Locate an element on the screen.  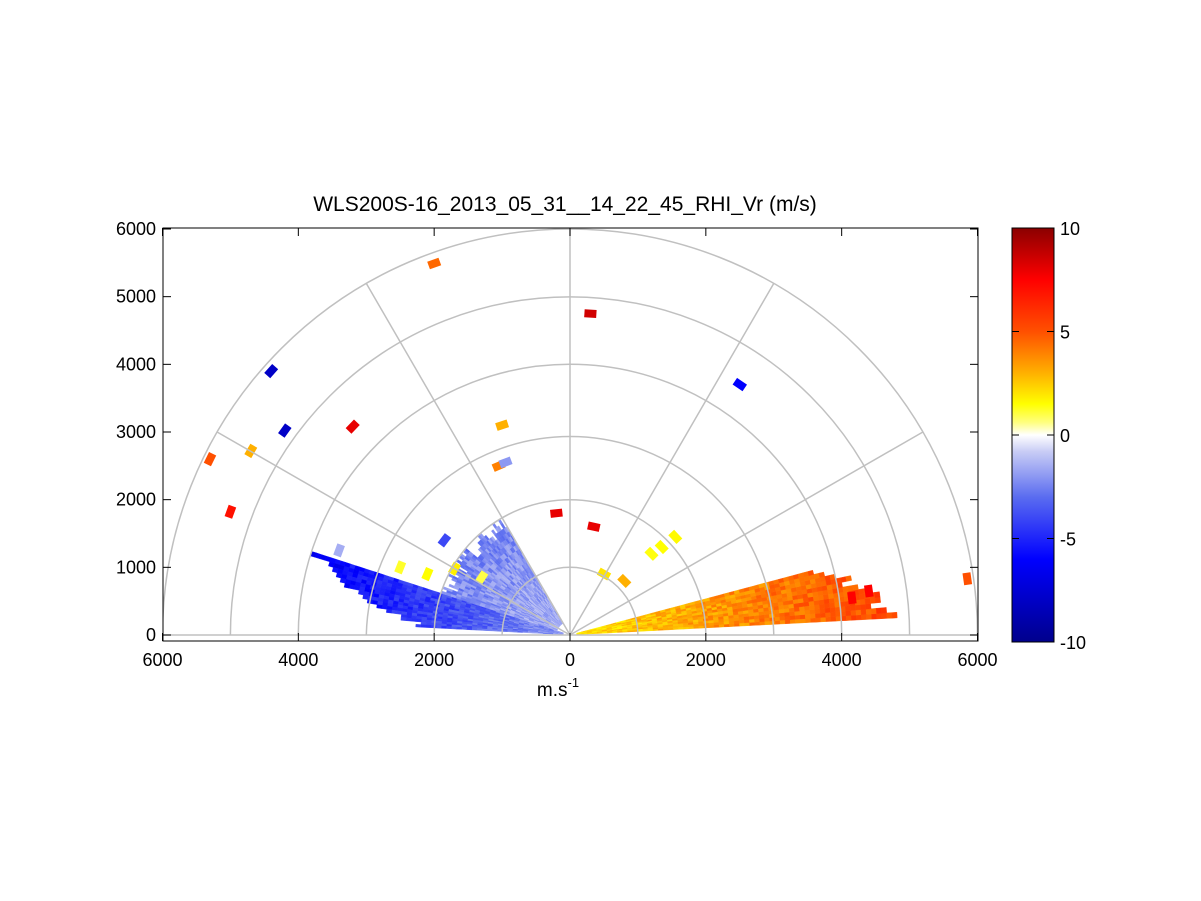
elevation-spoke is located at coordinates (672, 459).